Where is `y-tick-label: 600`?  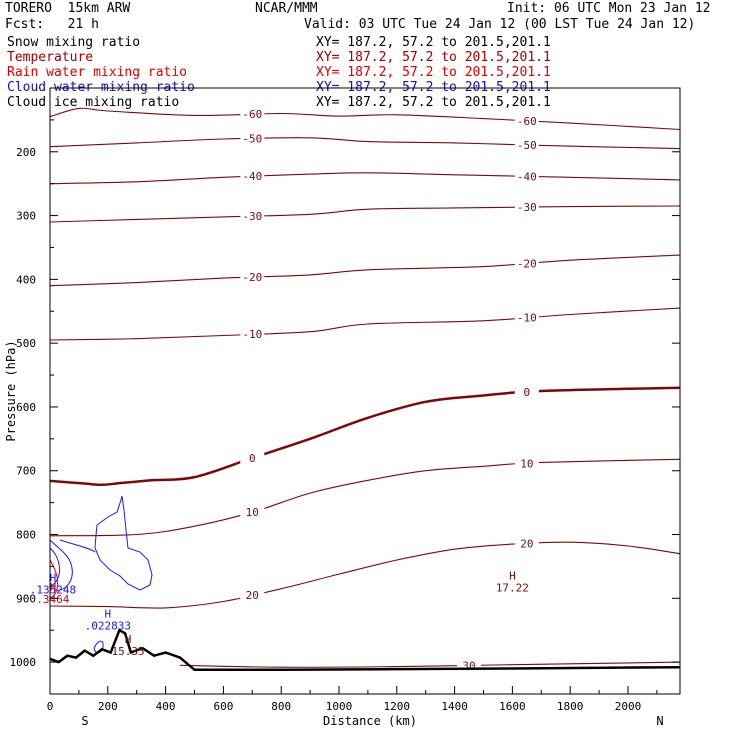 y-tick-label: 600 is located at coordinates (26, 407).